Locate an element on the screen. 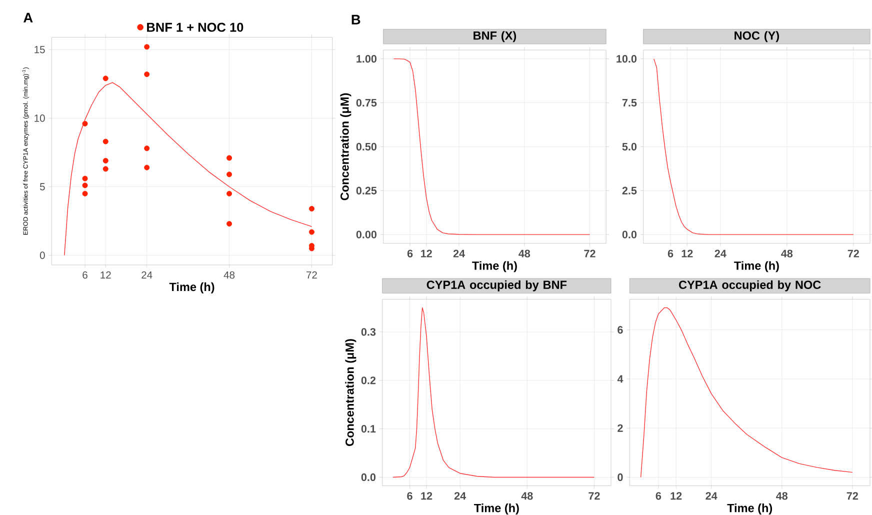 This screenshot has height=515, width=872. y-tick-label: 0.50 is located at coordinates (366, 146).